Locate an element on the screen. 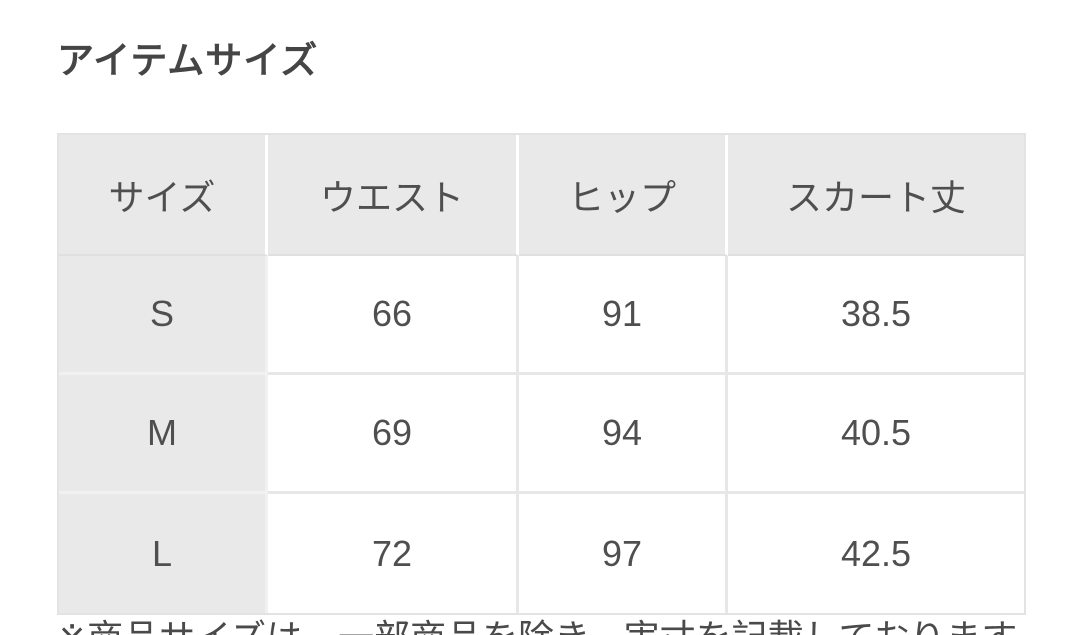 The image size is (1080, 635). column-header-hip: ヒップ is located at coordinates (623, 195).